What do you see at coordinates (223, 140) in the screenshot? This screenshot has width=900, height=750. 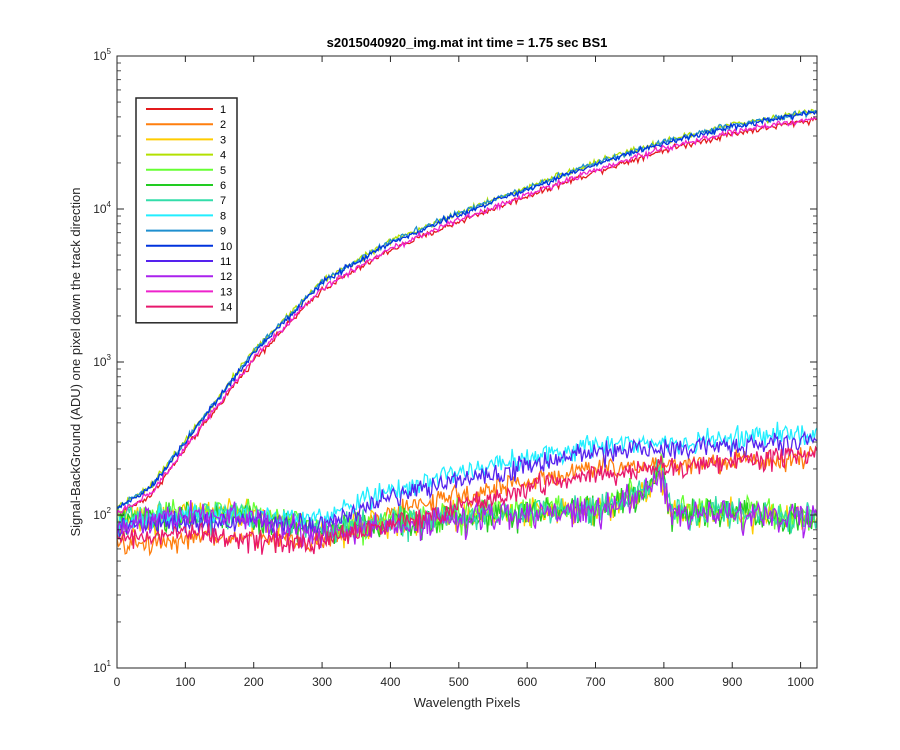 I see `legend-label-3: 3` at bounding box center [223, 140].